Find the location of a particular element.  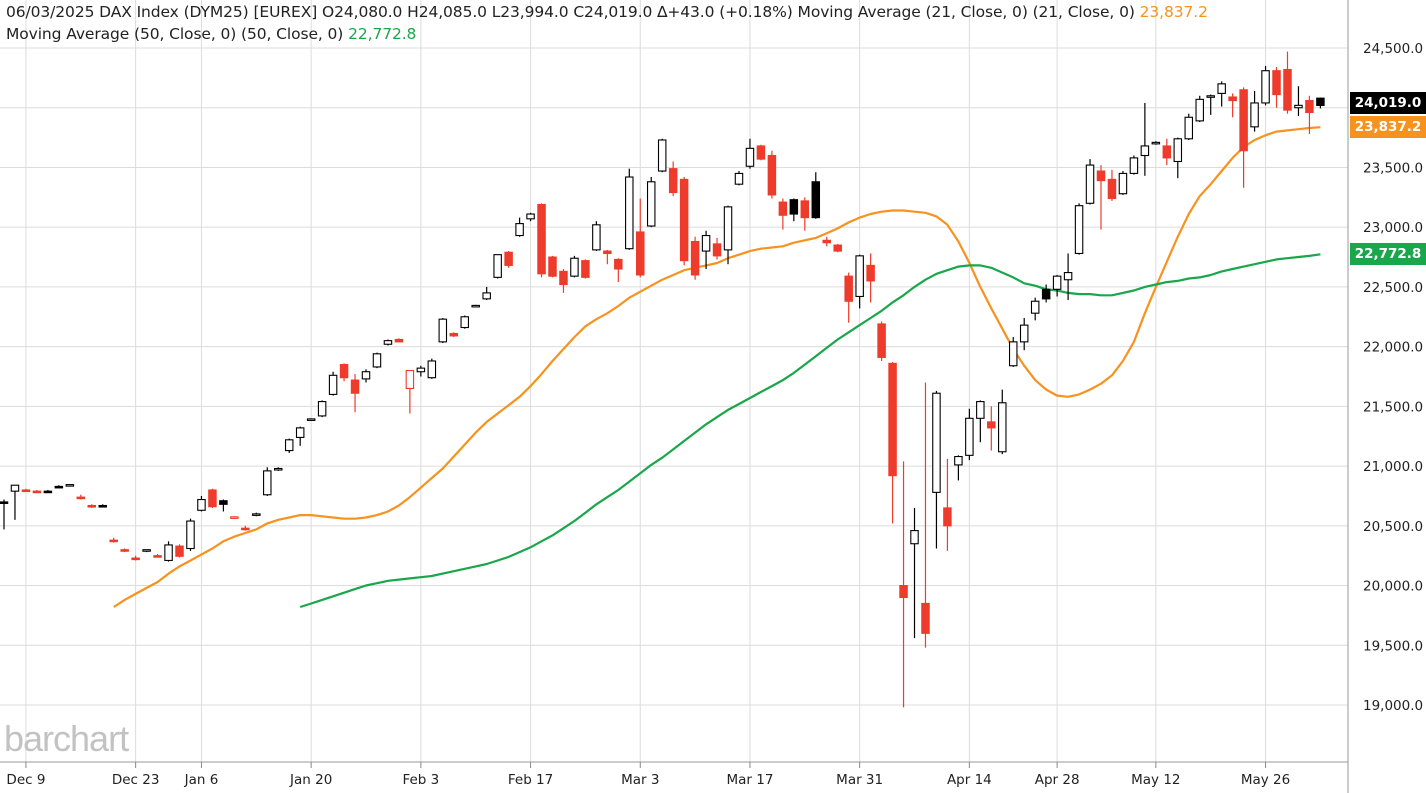

y-tick-label: 19,000.0 is located at coordinates (1393, 706).